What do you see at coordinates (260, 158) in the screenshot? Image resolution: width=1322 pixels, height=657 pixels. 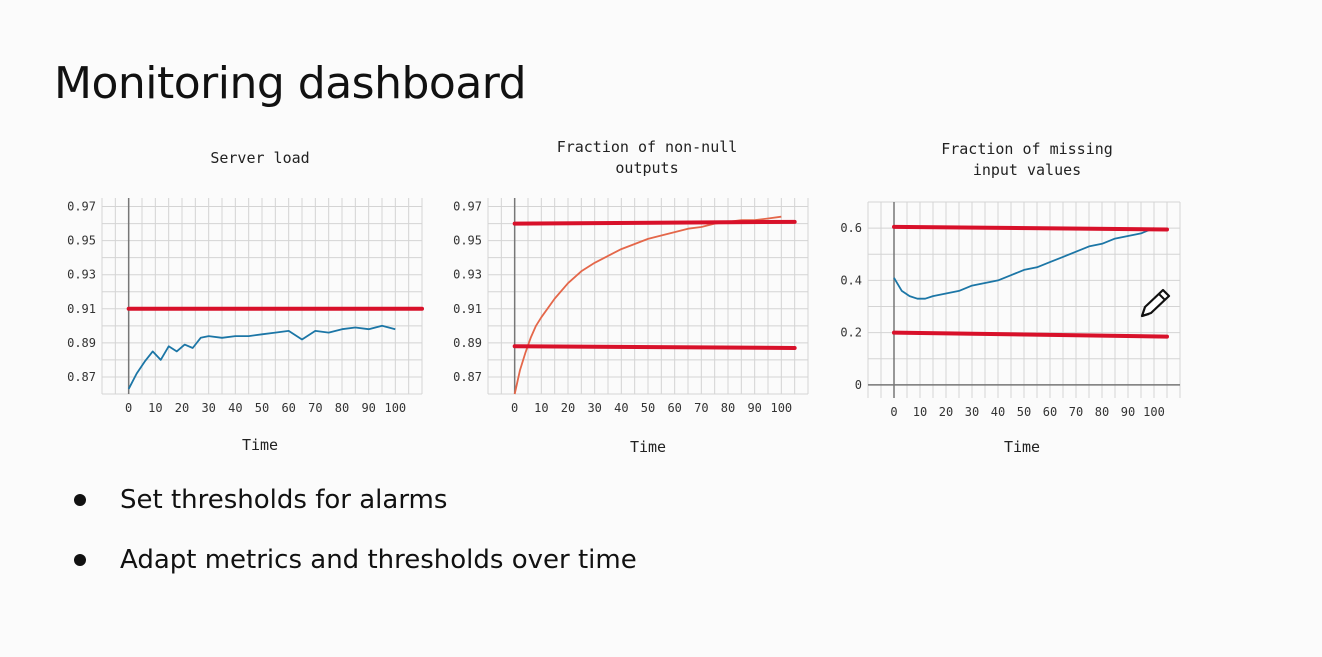 I see `chart-title: Server load` at bounding box center [260, 158].